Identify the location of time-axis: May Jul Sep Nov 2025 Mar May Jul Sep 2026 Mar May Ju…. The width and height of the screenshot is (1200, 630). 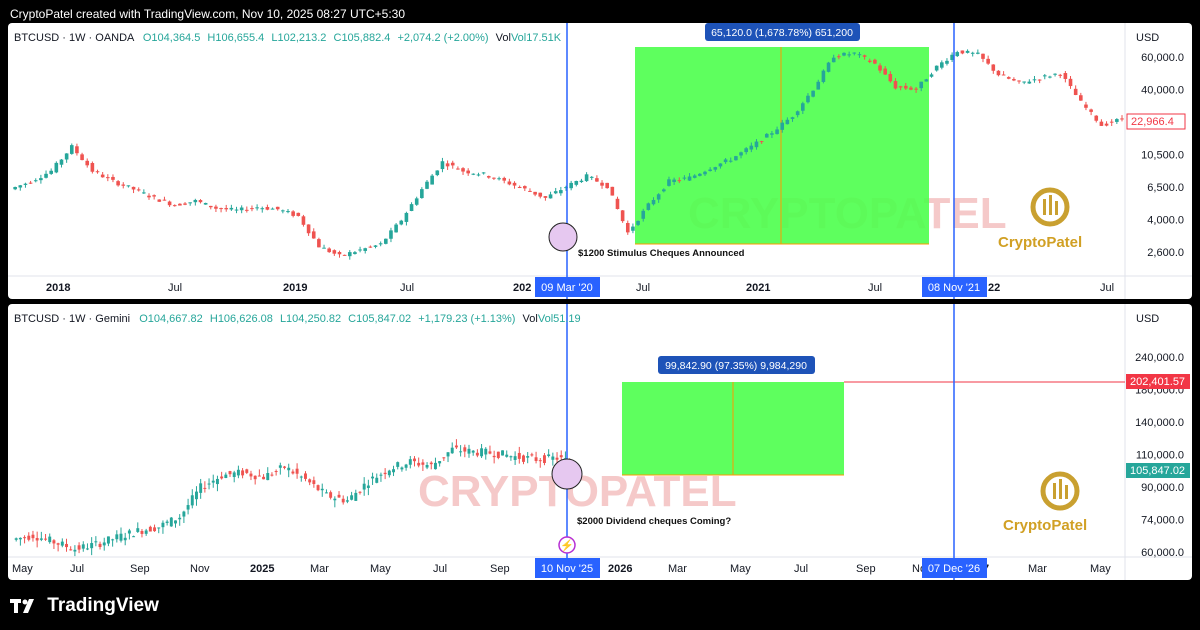
(561, 569).